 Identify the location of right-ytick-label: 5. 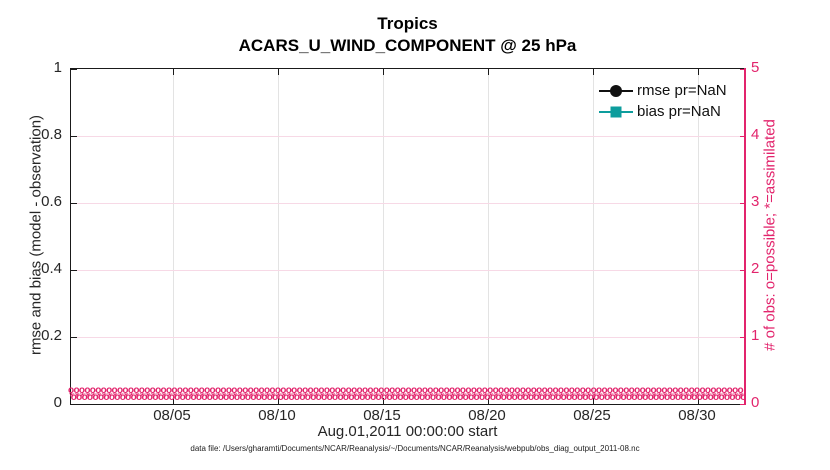
(755, 67).